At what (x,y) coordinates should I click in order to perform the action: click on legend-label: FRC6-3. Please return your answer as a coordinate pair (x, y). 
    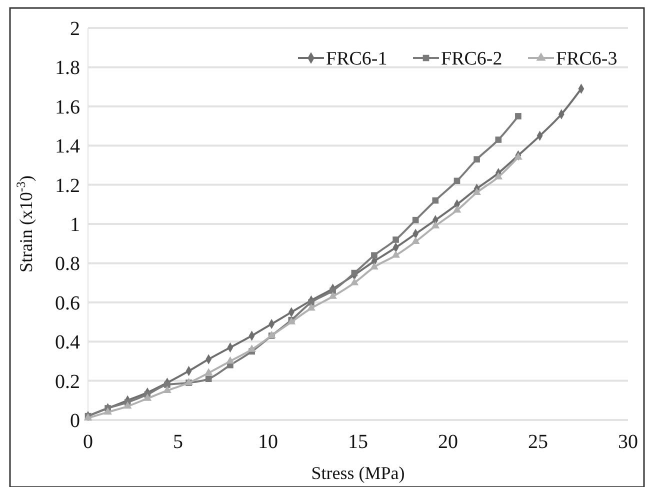
    Looking at the image, I should click on (587, 59).